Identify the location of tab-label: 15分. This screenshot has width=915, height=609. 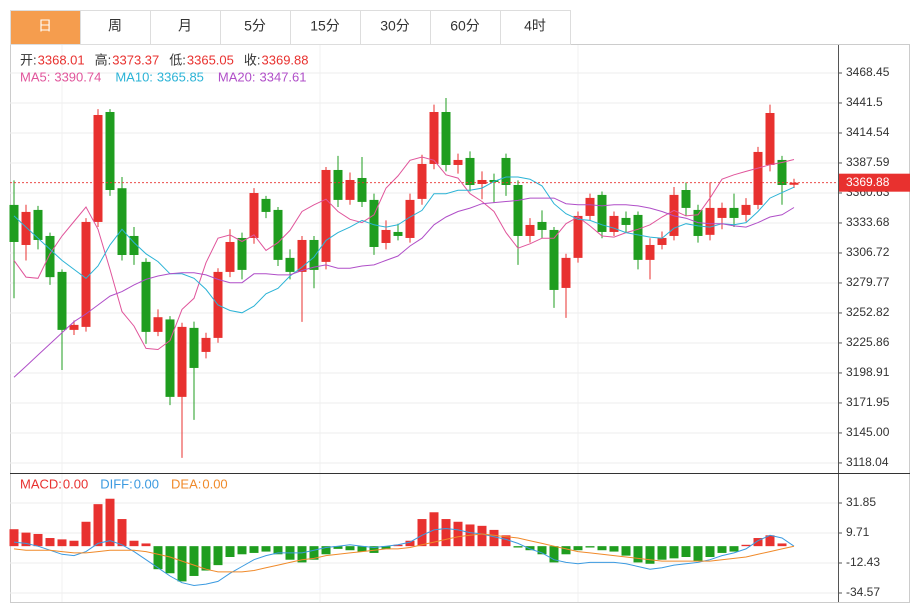
(325, 26).